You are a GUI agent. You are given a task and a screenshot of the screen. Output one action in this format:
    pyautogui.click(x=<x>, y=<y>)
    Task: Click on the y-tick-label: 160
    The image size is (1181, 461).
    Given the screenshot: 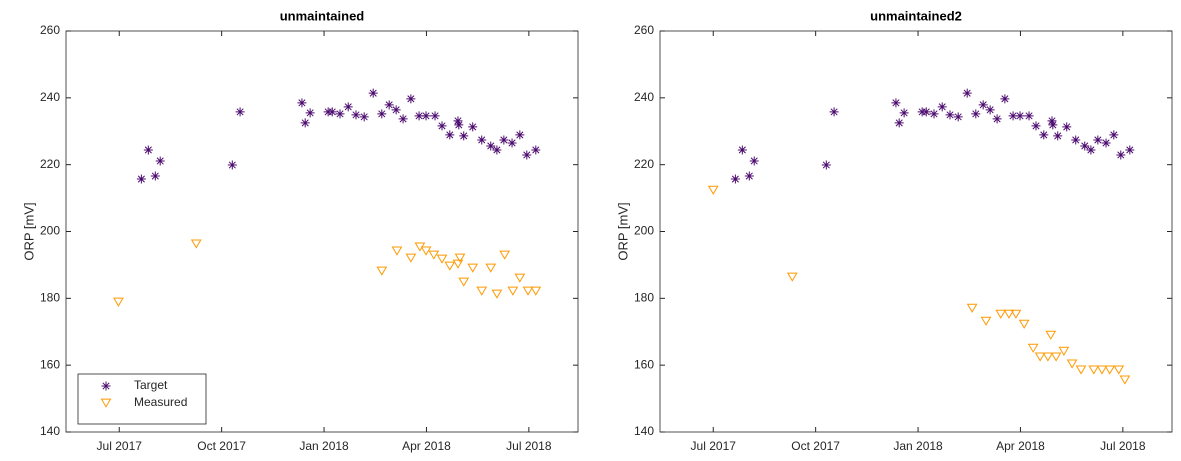 What is the action you would take?
    pyautogui.click(x=50, y=364)
    